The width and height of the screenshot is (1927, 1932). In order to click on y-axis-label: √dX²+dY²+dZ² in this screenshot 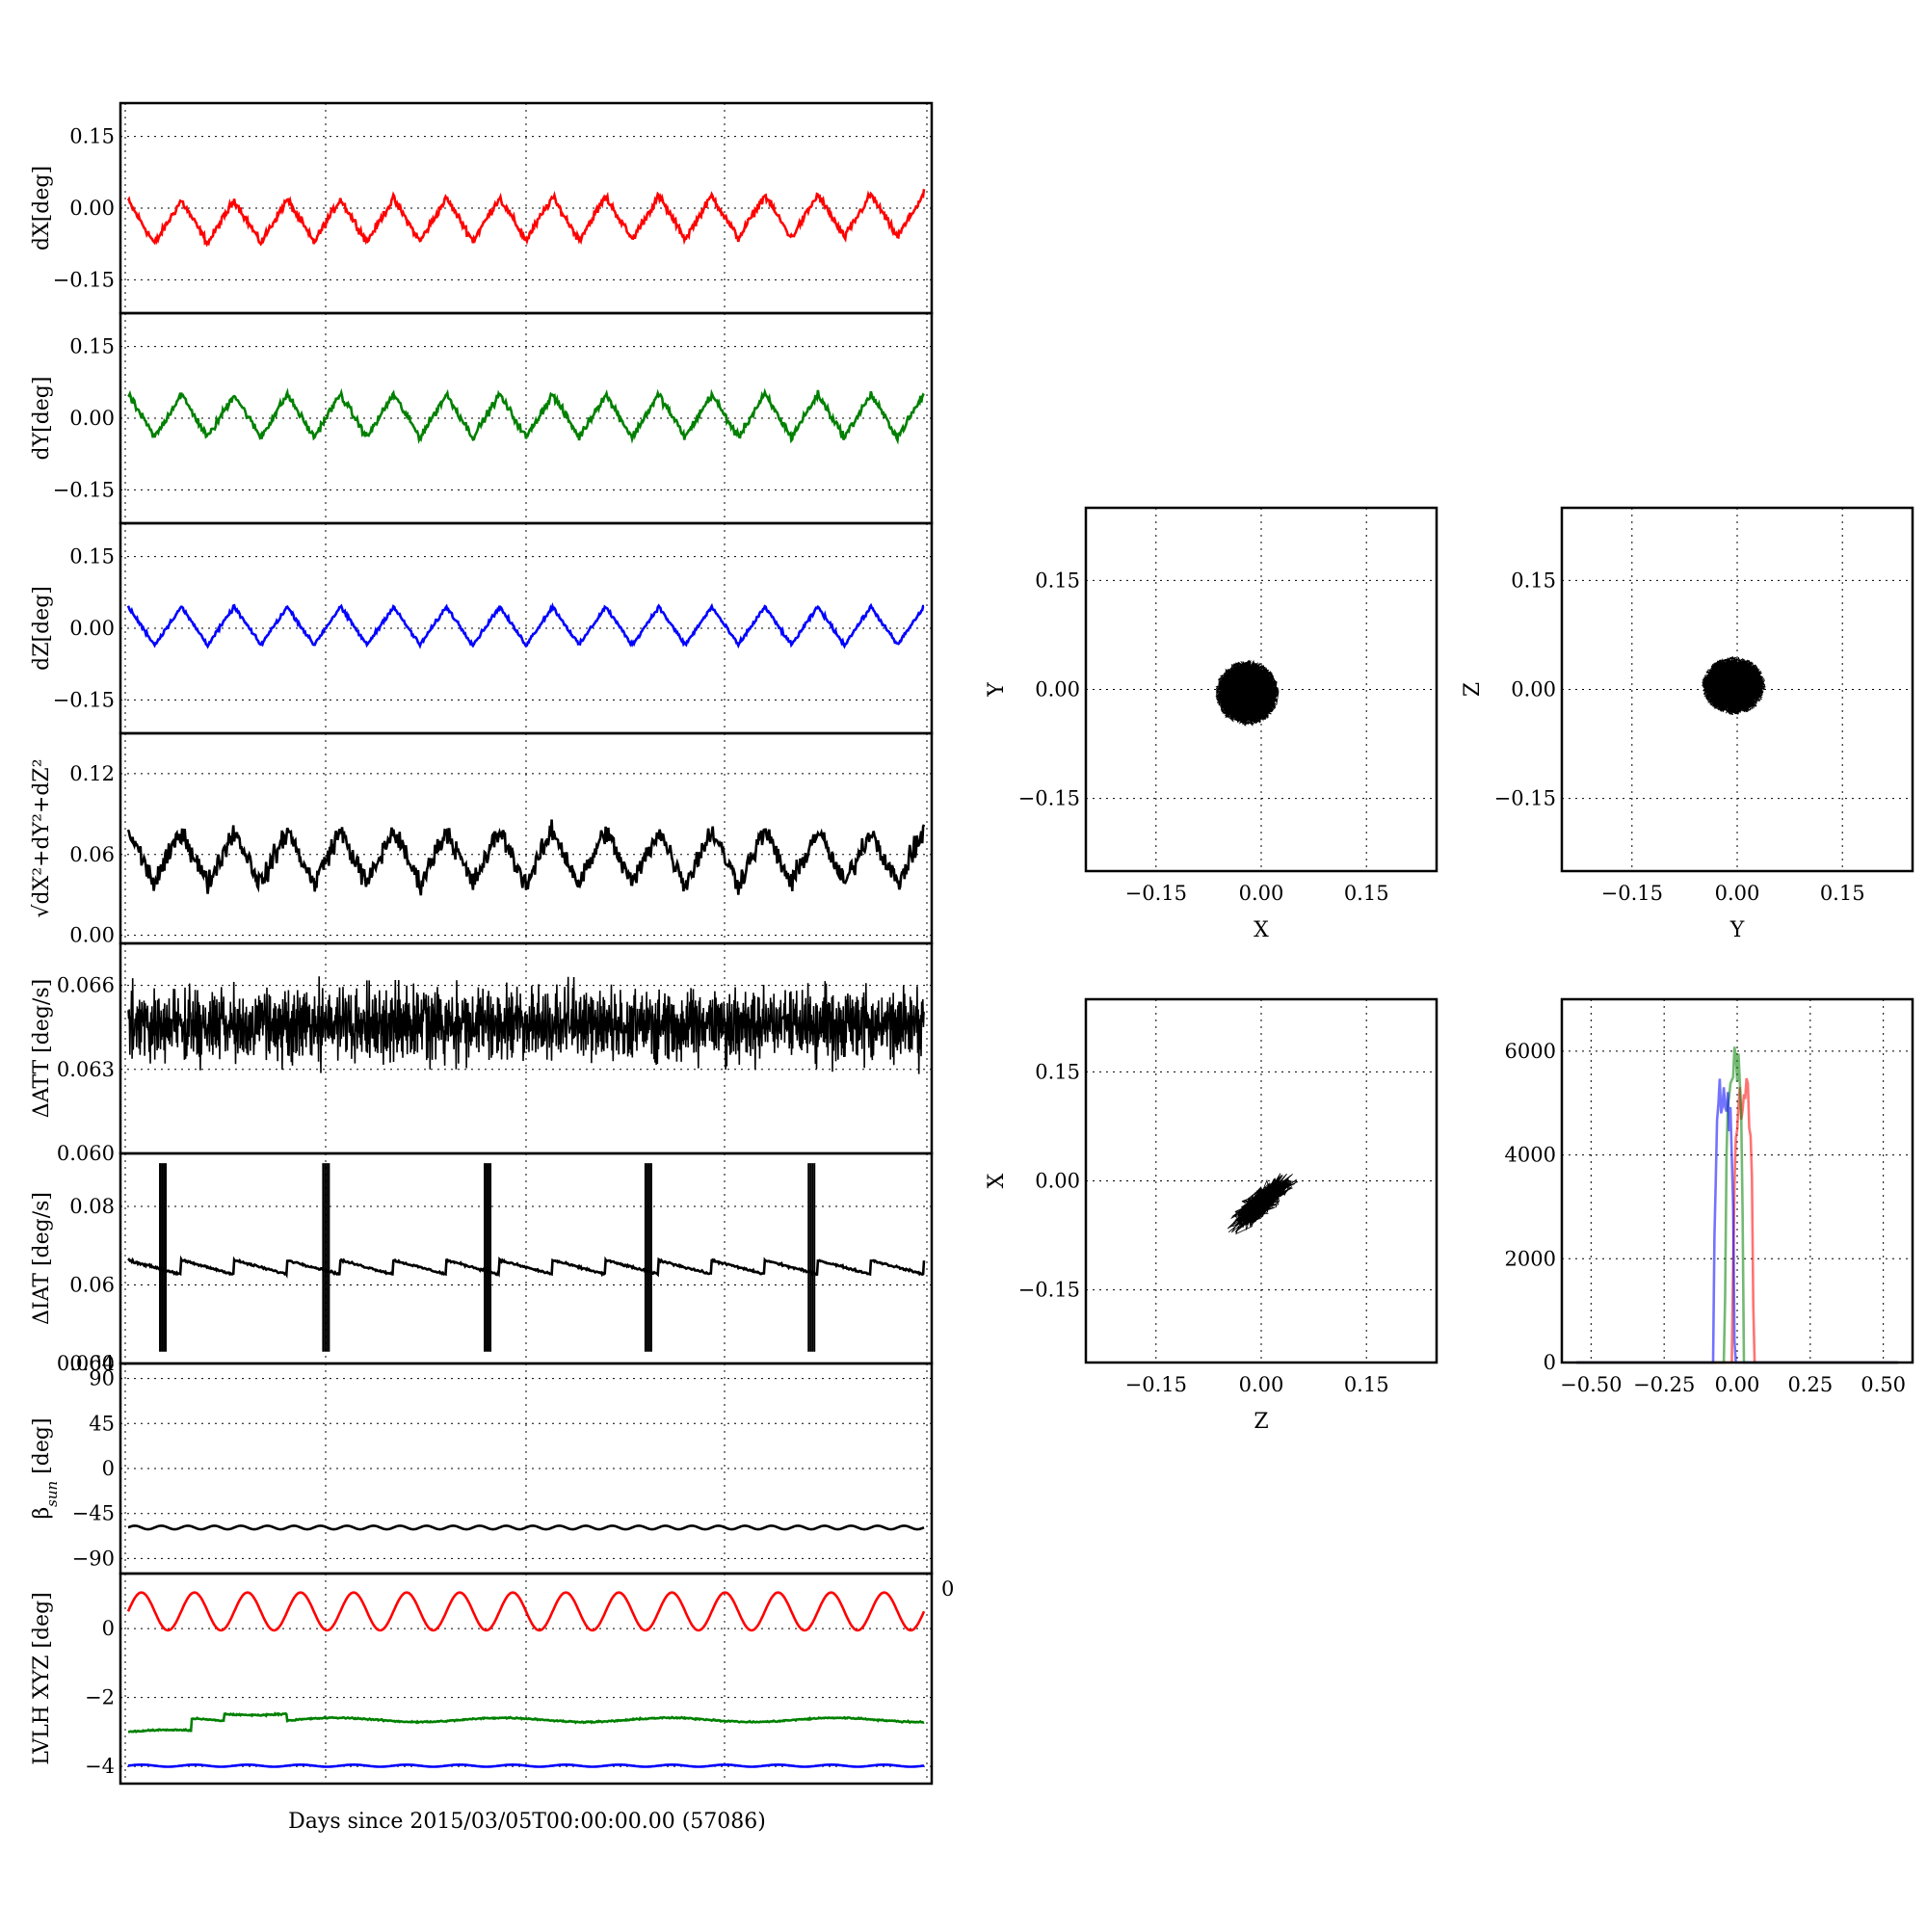, I will do `click(42, 837)`.